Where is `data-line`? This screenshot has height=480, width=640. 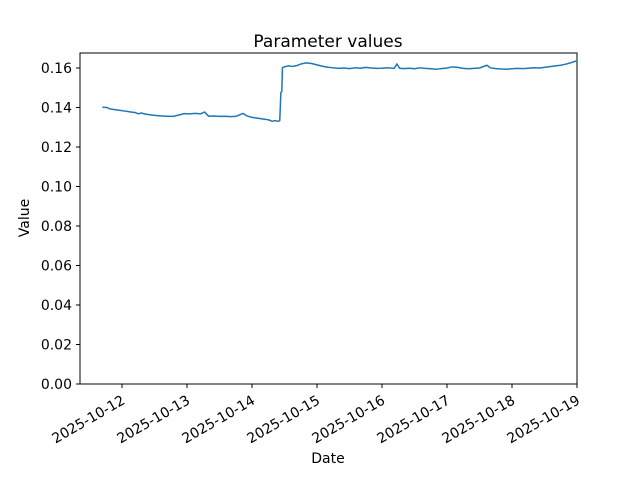
data-line is located at coordinates (340, 91).